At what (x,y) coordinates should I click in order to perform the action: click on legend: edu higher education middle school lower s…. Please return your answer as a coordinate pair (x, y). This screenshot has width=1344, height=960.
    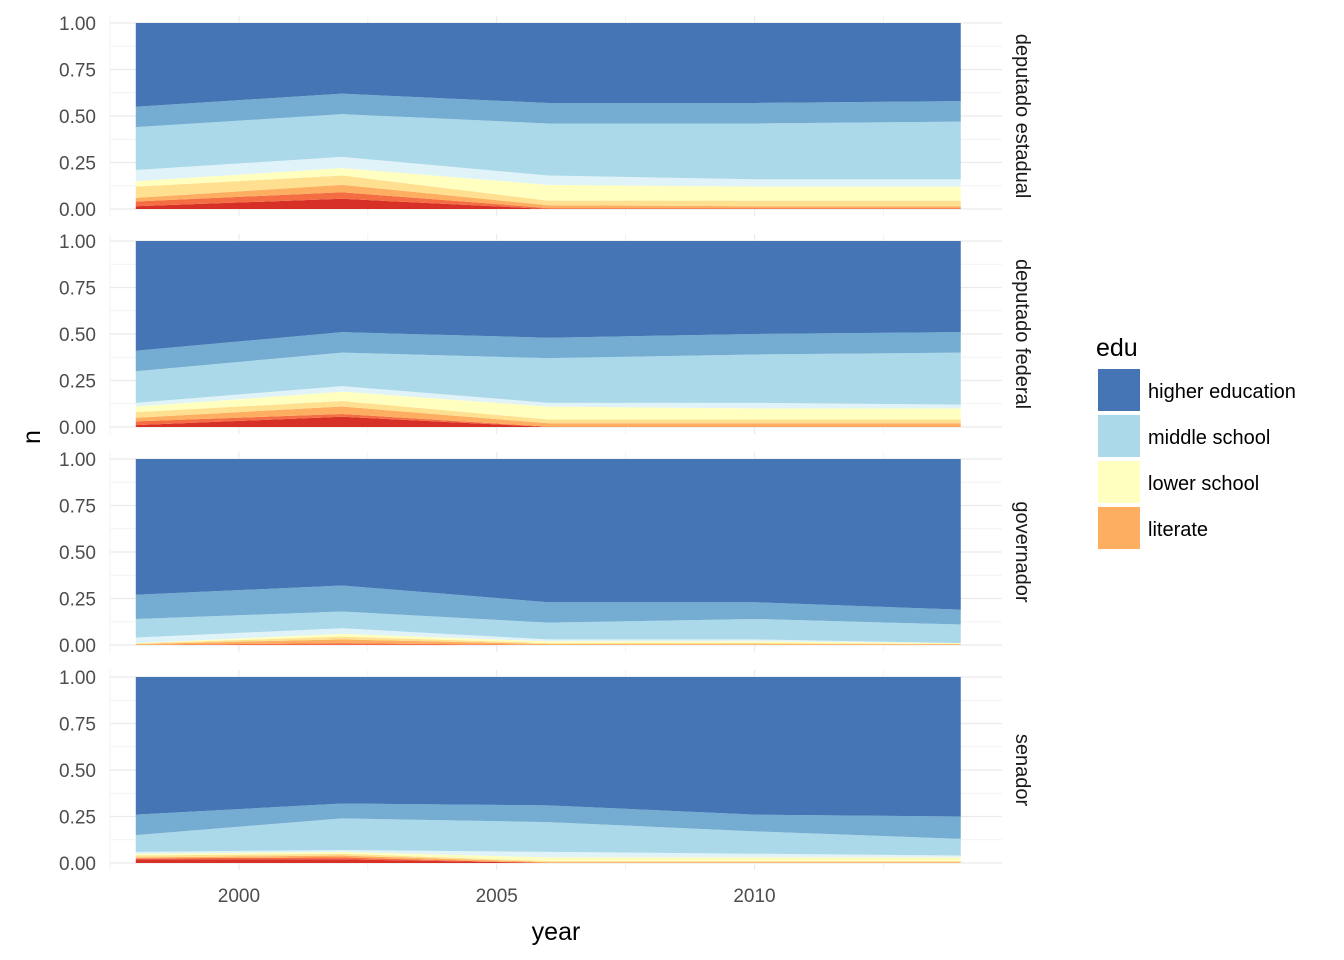
    Looking at the image, I should click on (1196, 441).